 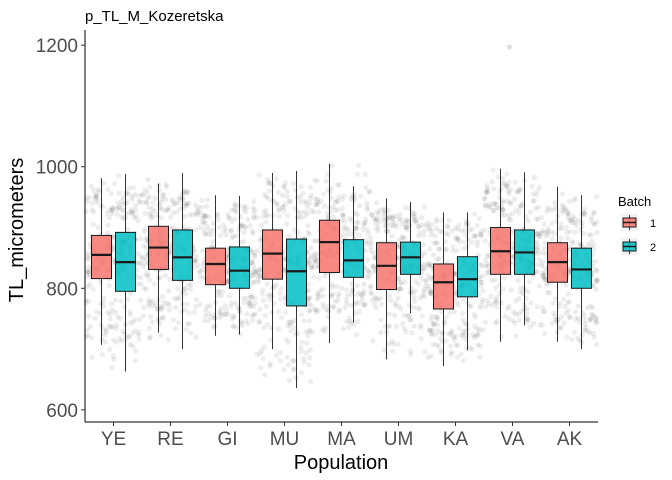 What do you see at coordinates (634, 201) in the screenshot?
I see `legend-title: Batch` at bounding box center [634, 201].